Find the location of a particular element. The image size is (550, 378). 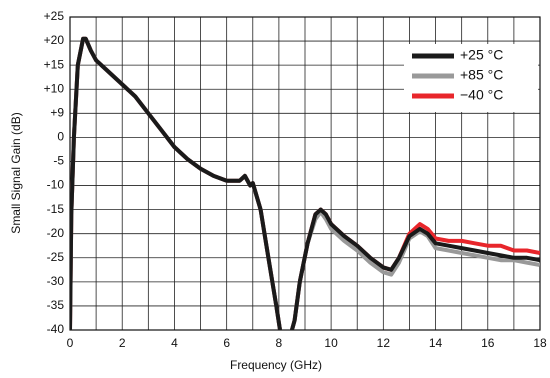

y-tick-label: -30 is located at coordinates (56, 281).